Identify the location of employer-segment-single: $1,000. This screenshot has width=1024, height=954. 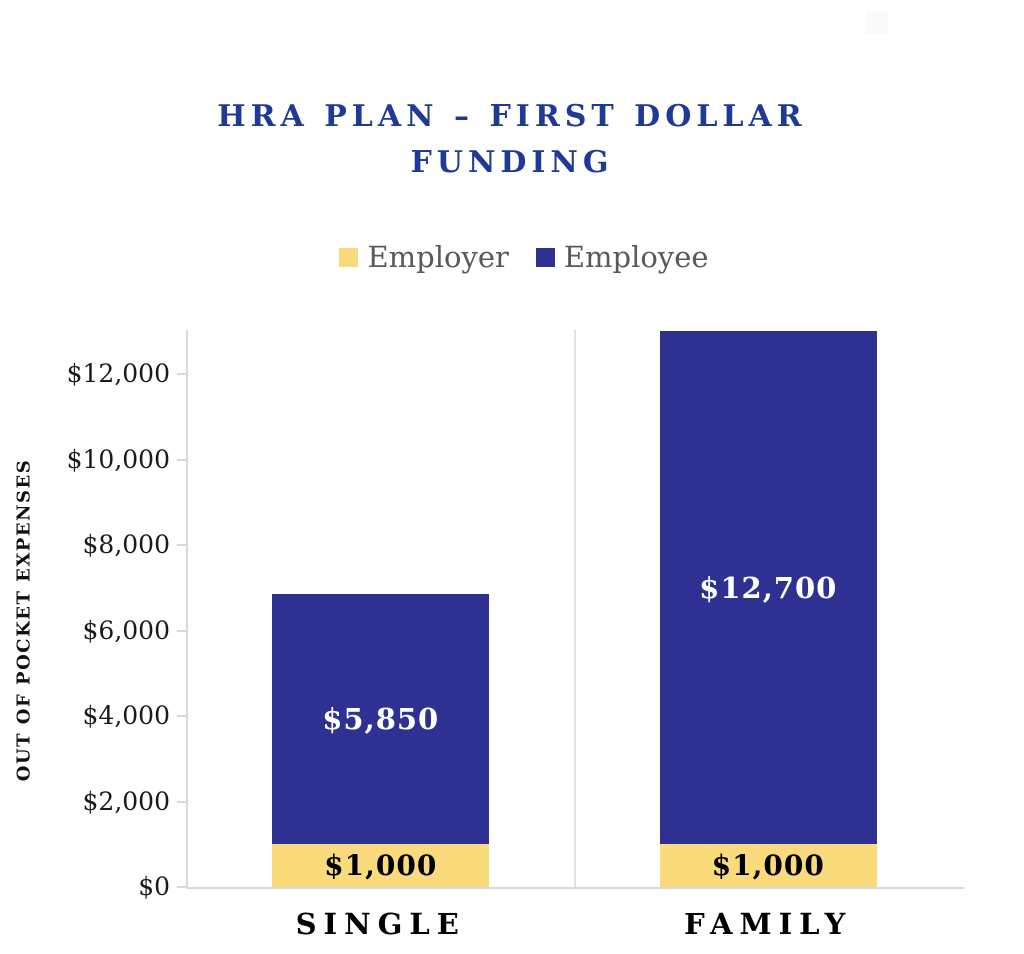
(381, 865).